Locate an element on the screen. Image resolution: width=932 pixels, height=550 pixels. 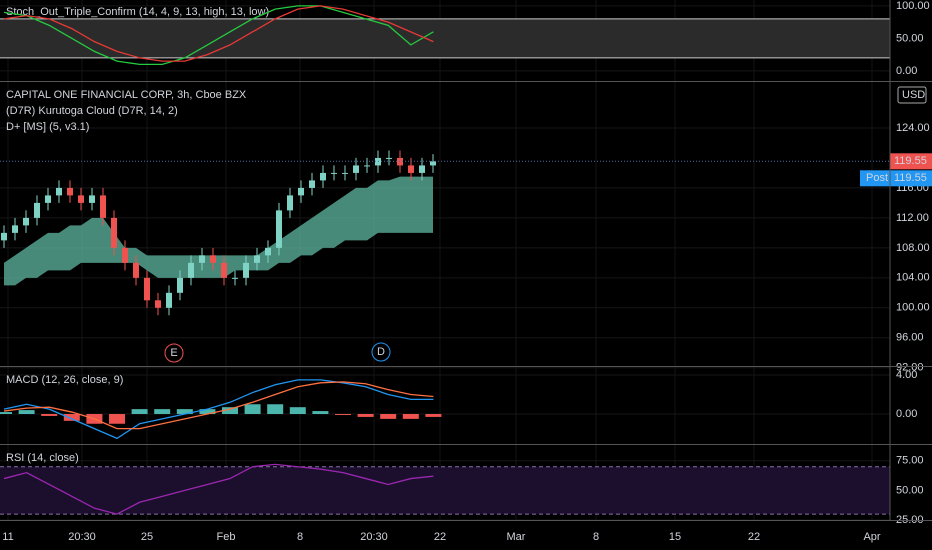
y-tick-label: 4.00 is located at coordinates (906, 375).